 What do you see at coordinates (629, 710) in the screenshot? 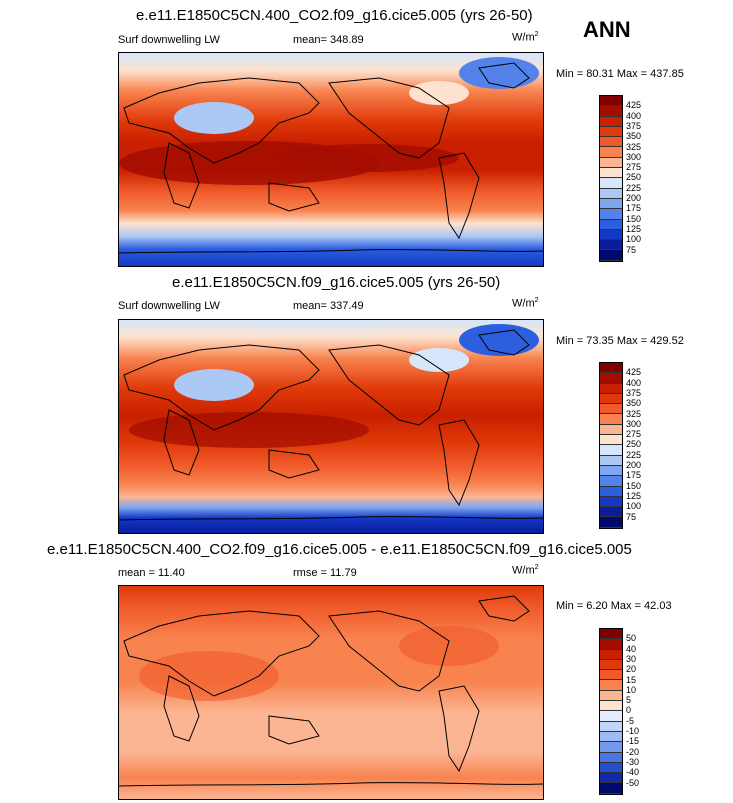
I see `colorbar-level-label: 0` at bounding box center [629, 710].